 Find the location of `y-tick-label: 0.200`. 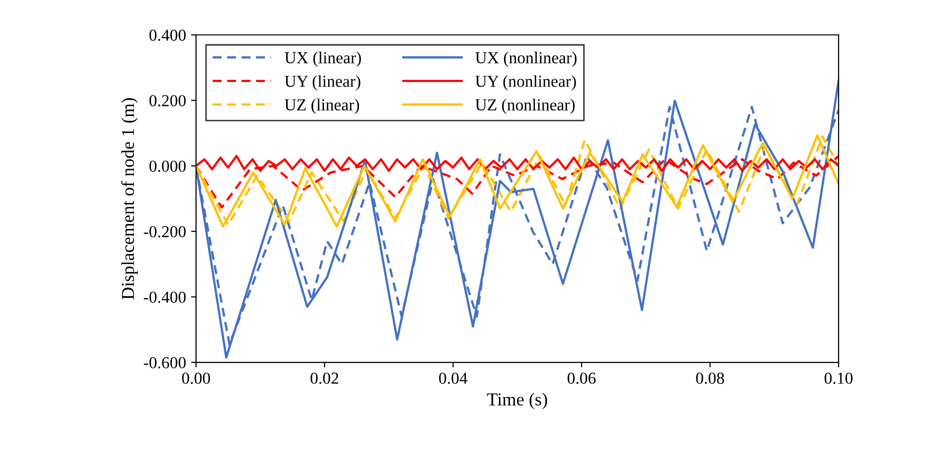

y-tick-label: 0.200 is located at coordinates (167, 100).